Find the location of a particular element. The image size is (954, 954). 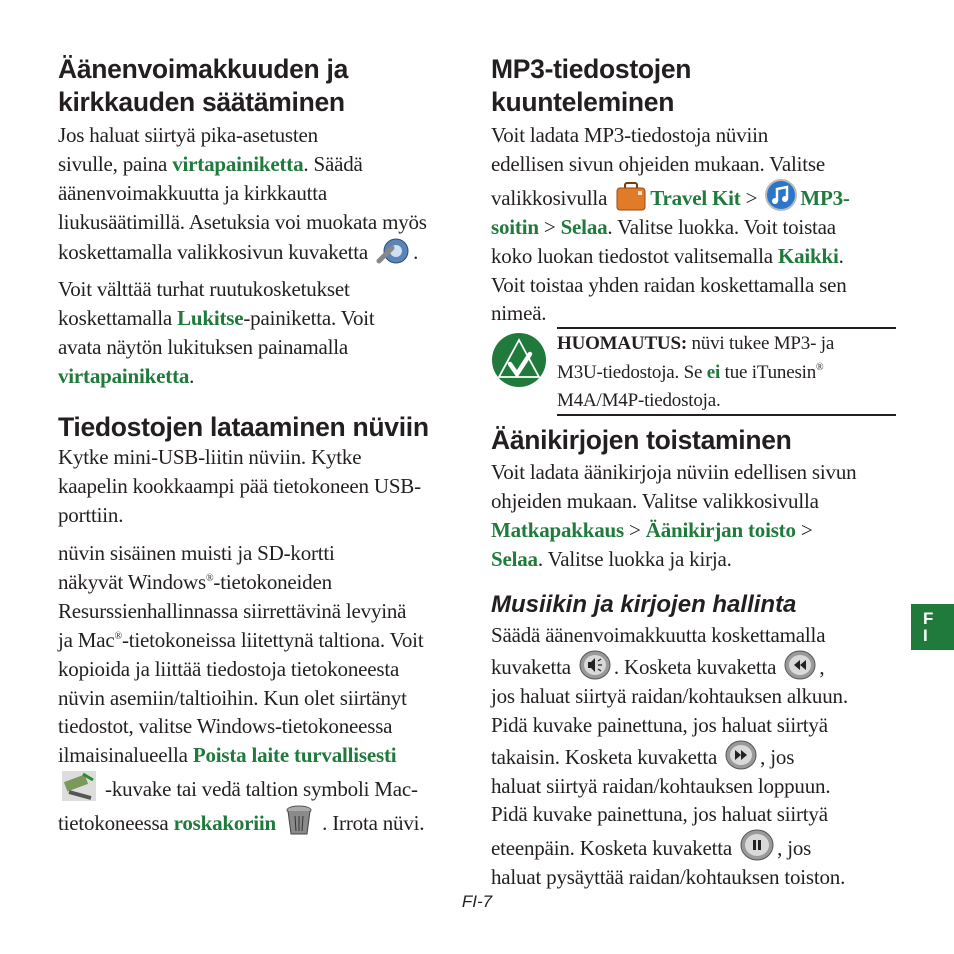

text: . Valitse luokka ja kirja. is located at coordinates (634, 558).